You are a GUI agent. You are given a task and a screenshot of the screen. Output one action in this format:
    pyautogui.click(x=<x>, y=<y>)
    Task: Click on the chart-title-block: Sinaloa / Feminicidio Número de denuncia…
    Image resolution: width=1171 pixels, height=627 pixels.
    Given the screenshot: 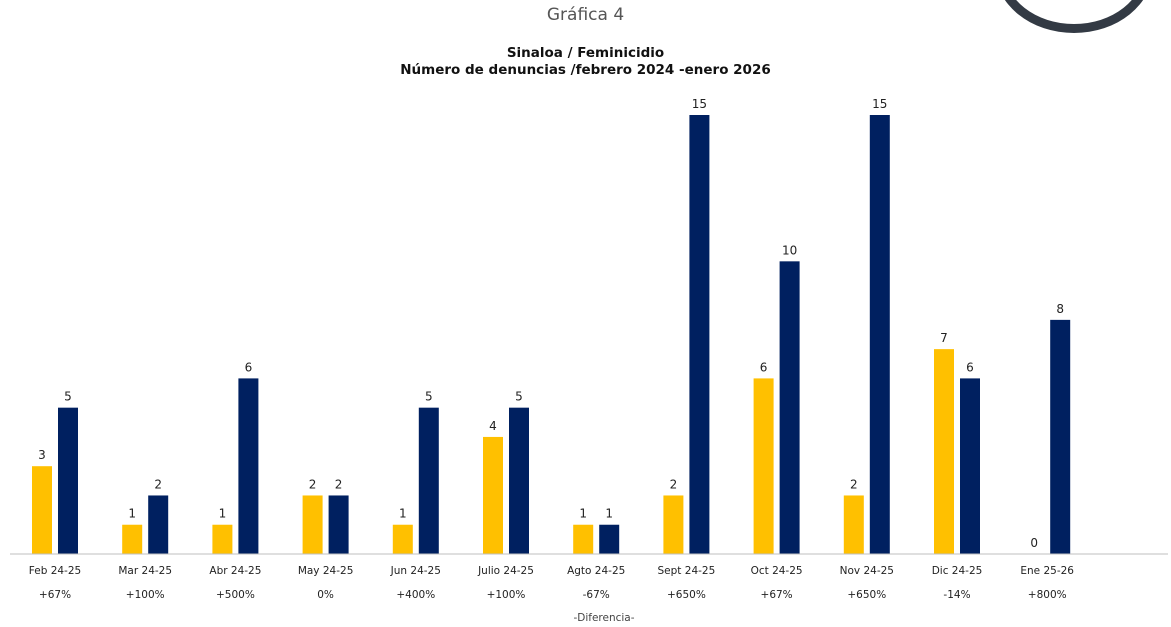 What is the action you would take?
    pyautogui.click(x=585, y=62)
    